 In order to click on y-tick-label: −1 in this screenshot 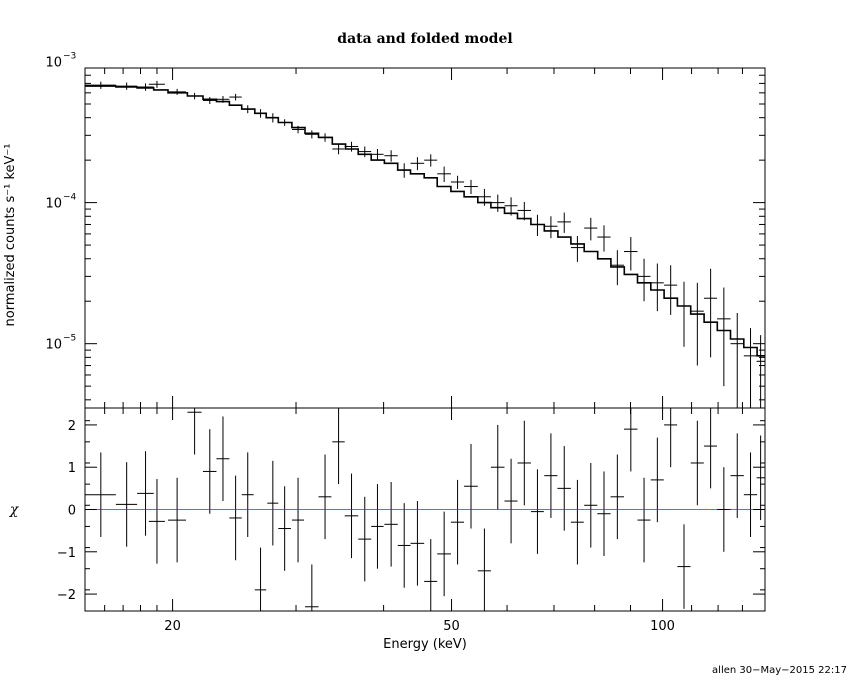, I will do `click(66, 553)`.